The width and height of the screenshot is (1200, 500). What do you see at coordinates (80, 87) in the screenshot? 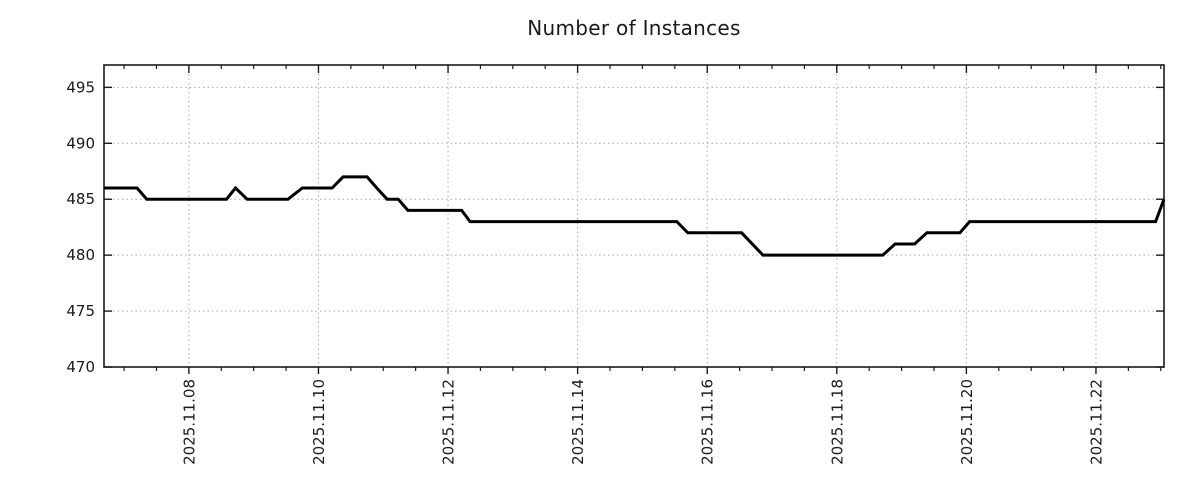
I see `y-tick-label: 495` at bounding box center [80, 87].